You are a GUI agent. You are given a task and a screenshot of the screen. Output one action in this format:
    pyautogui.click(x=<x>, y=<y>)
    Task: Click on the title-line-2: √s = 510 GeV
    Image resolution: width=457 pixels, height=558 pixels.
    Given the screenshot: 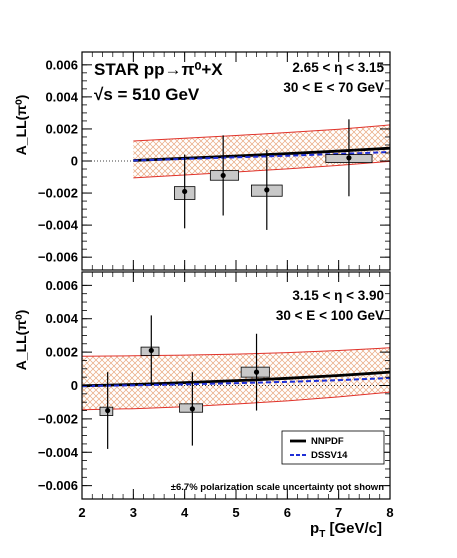 What is the action you would take?
    pyautogui.click(x=147, y=94)
    